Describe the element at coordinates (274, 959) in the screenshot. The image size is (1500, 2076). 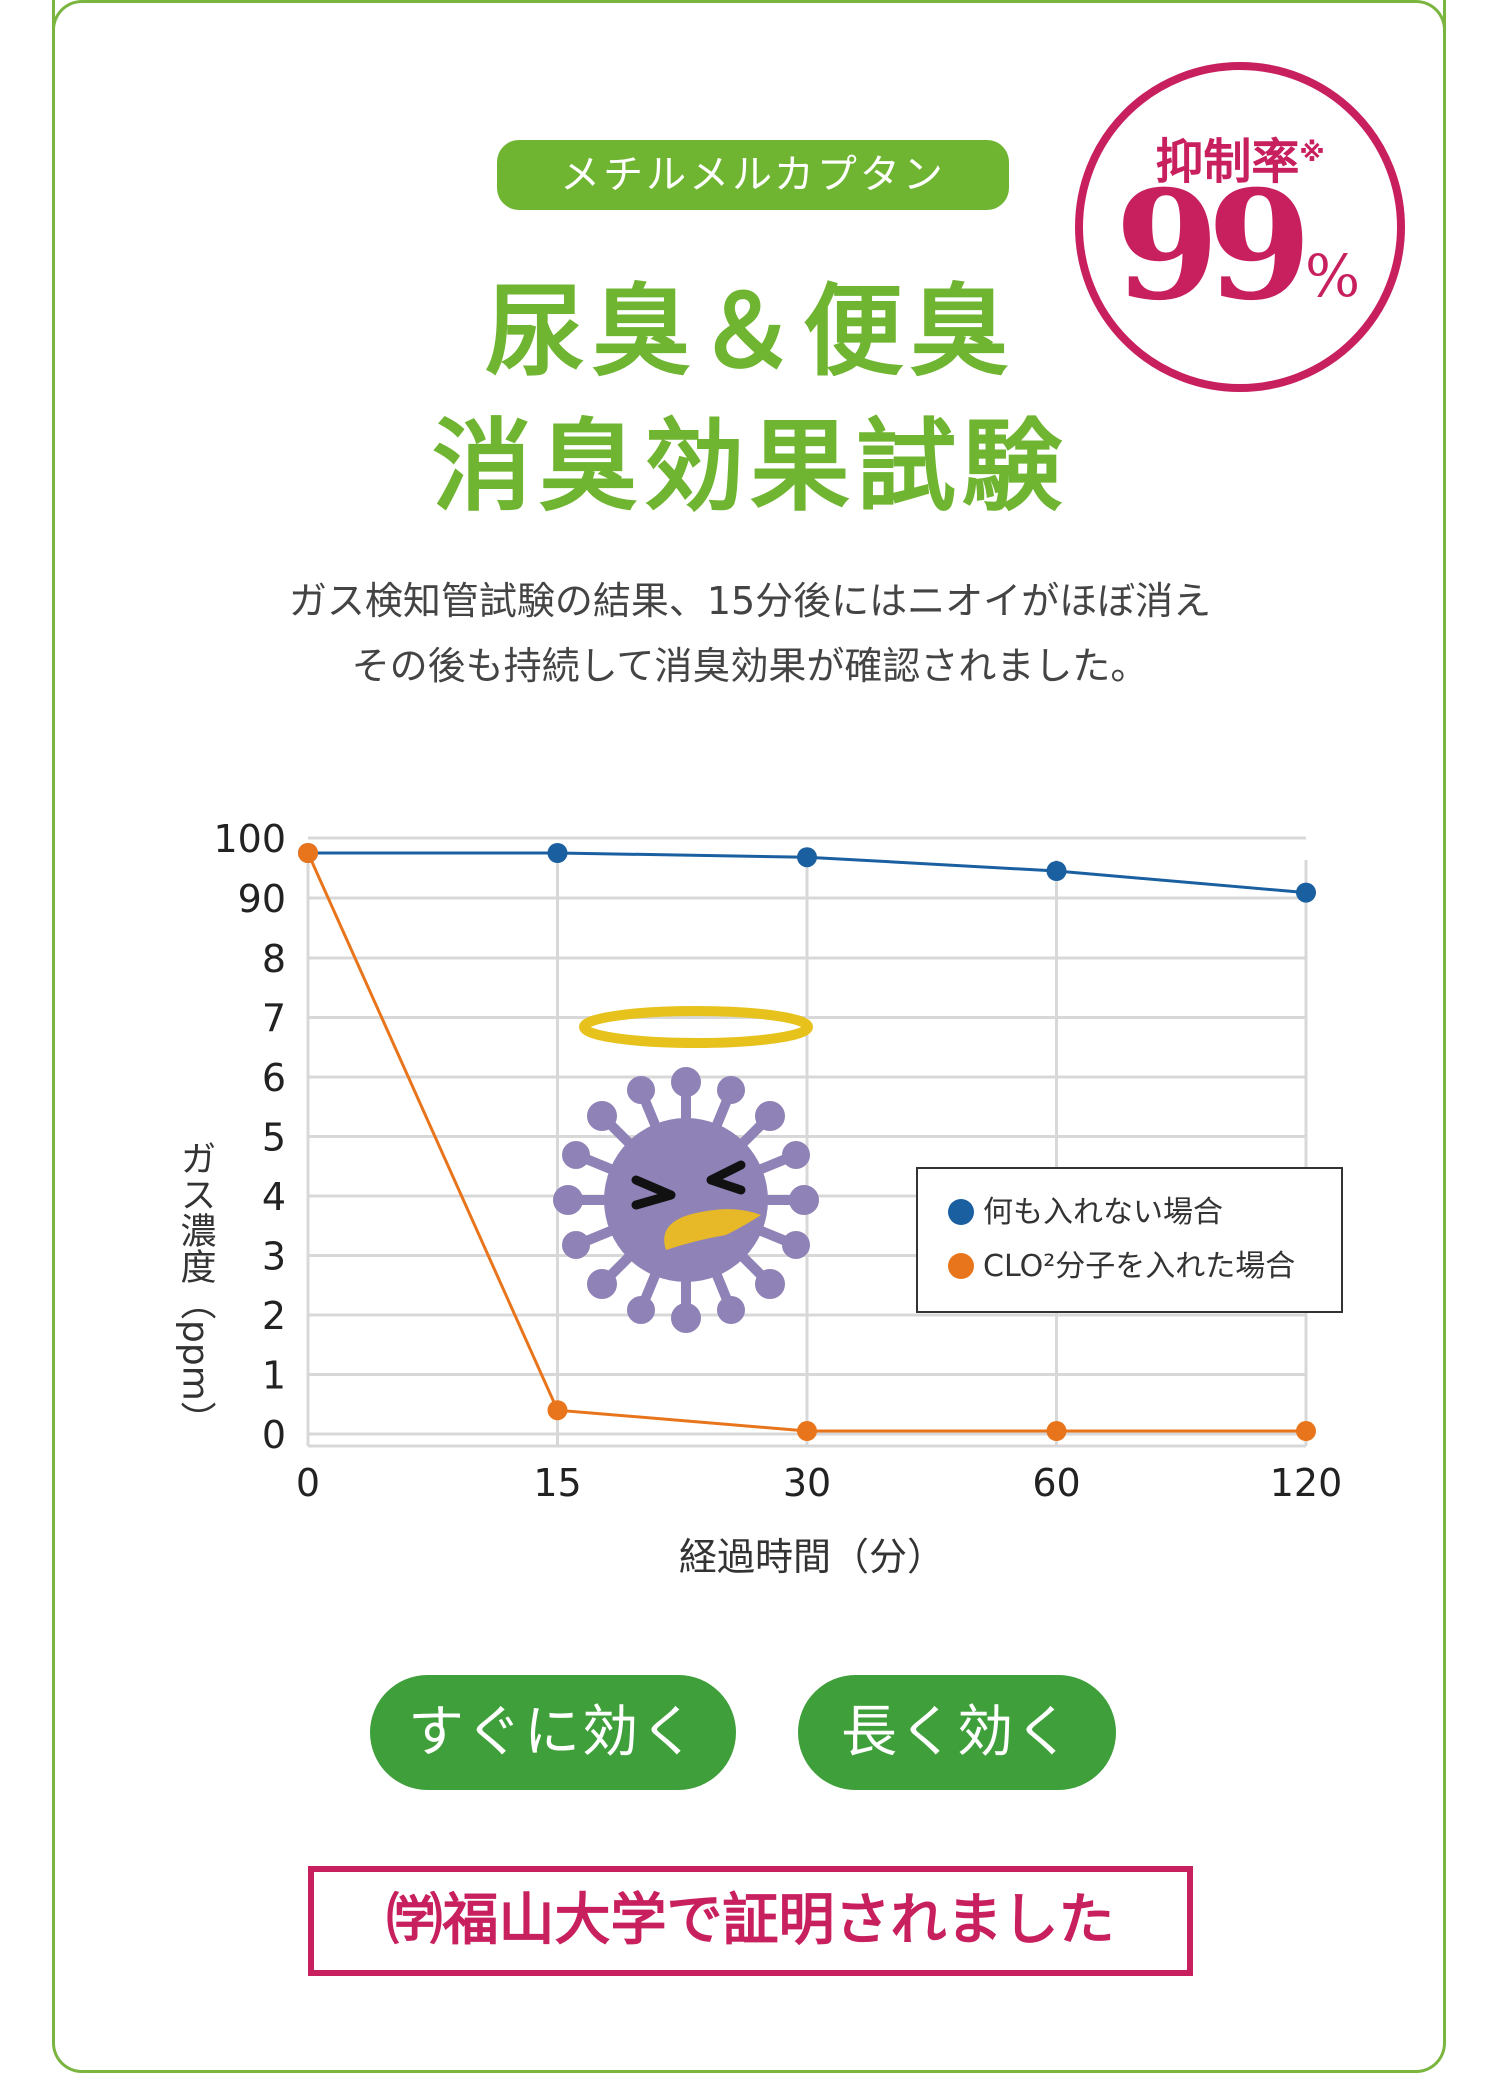
I see `y-tick-label: 8` at that location.